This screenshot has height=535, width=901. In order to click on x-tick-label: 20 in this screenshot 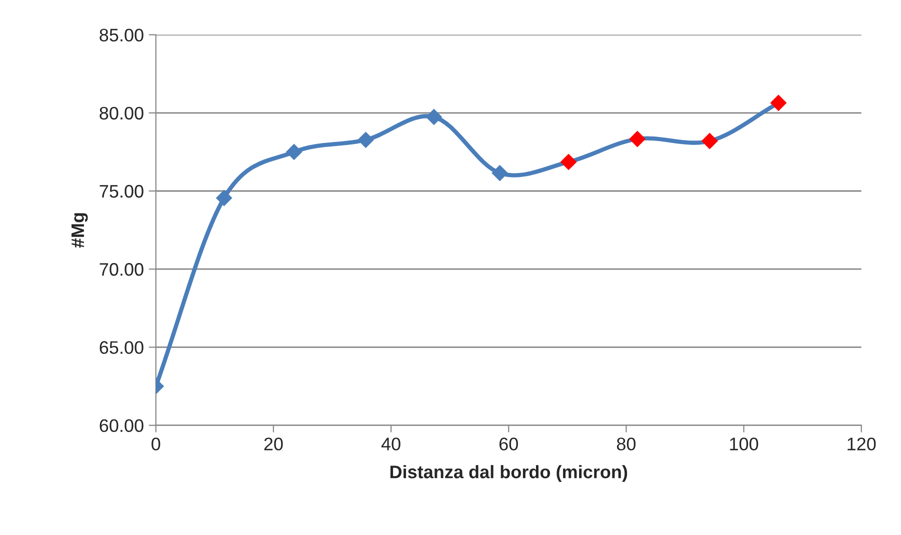, I will do `click(273, 444)`.